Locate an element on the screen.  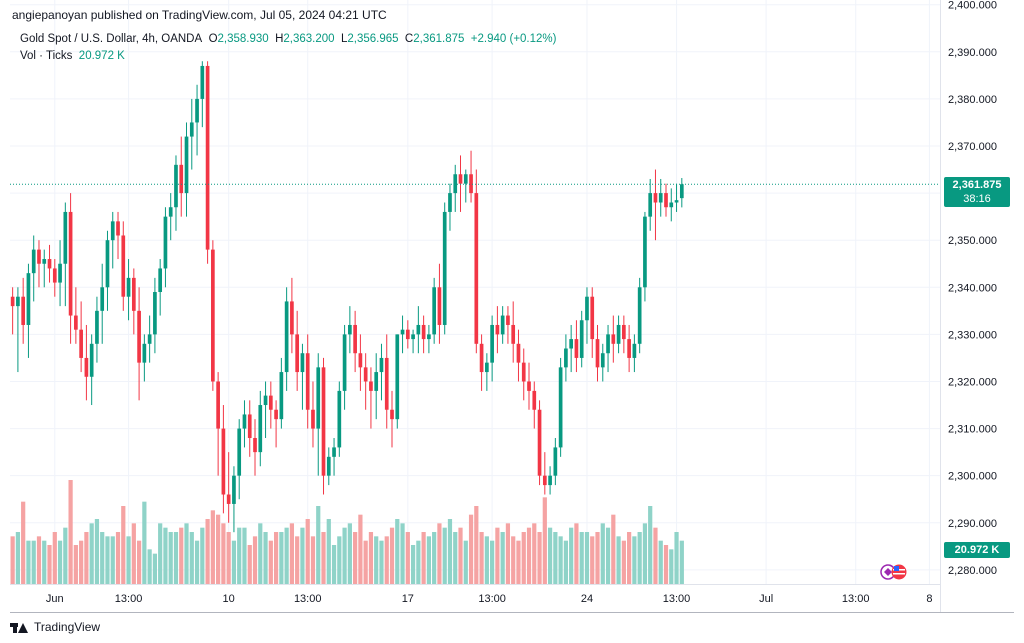
volume-bars is located at coordinates (347, 532).